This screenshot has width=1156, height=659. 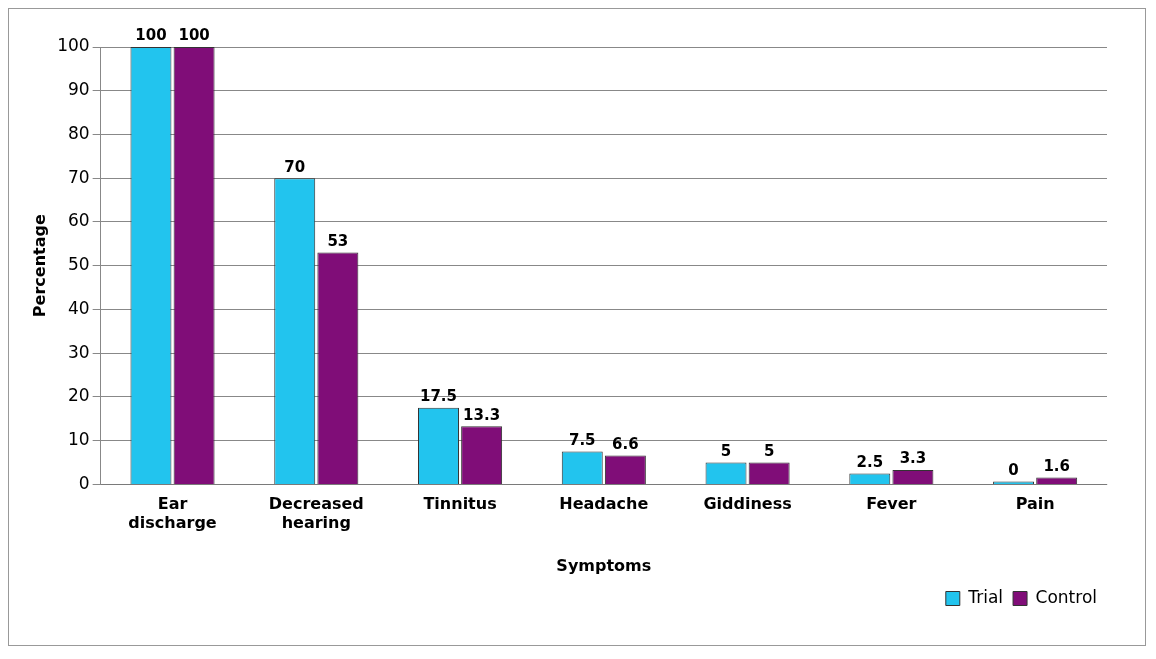 What do you see at coordinates (84, 482) in the screenshot?
I see `y-tick-label: 0` at bounding box center [84, 482].